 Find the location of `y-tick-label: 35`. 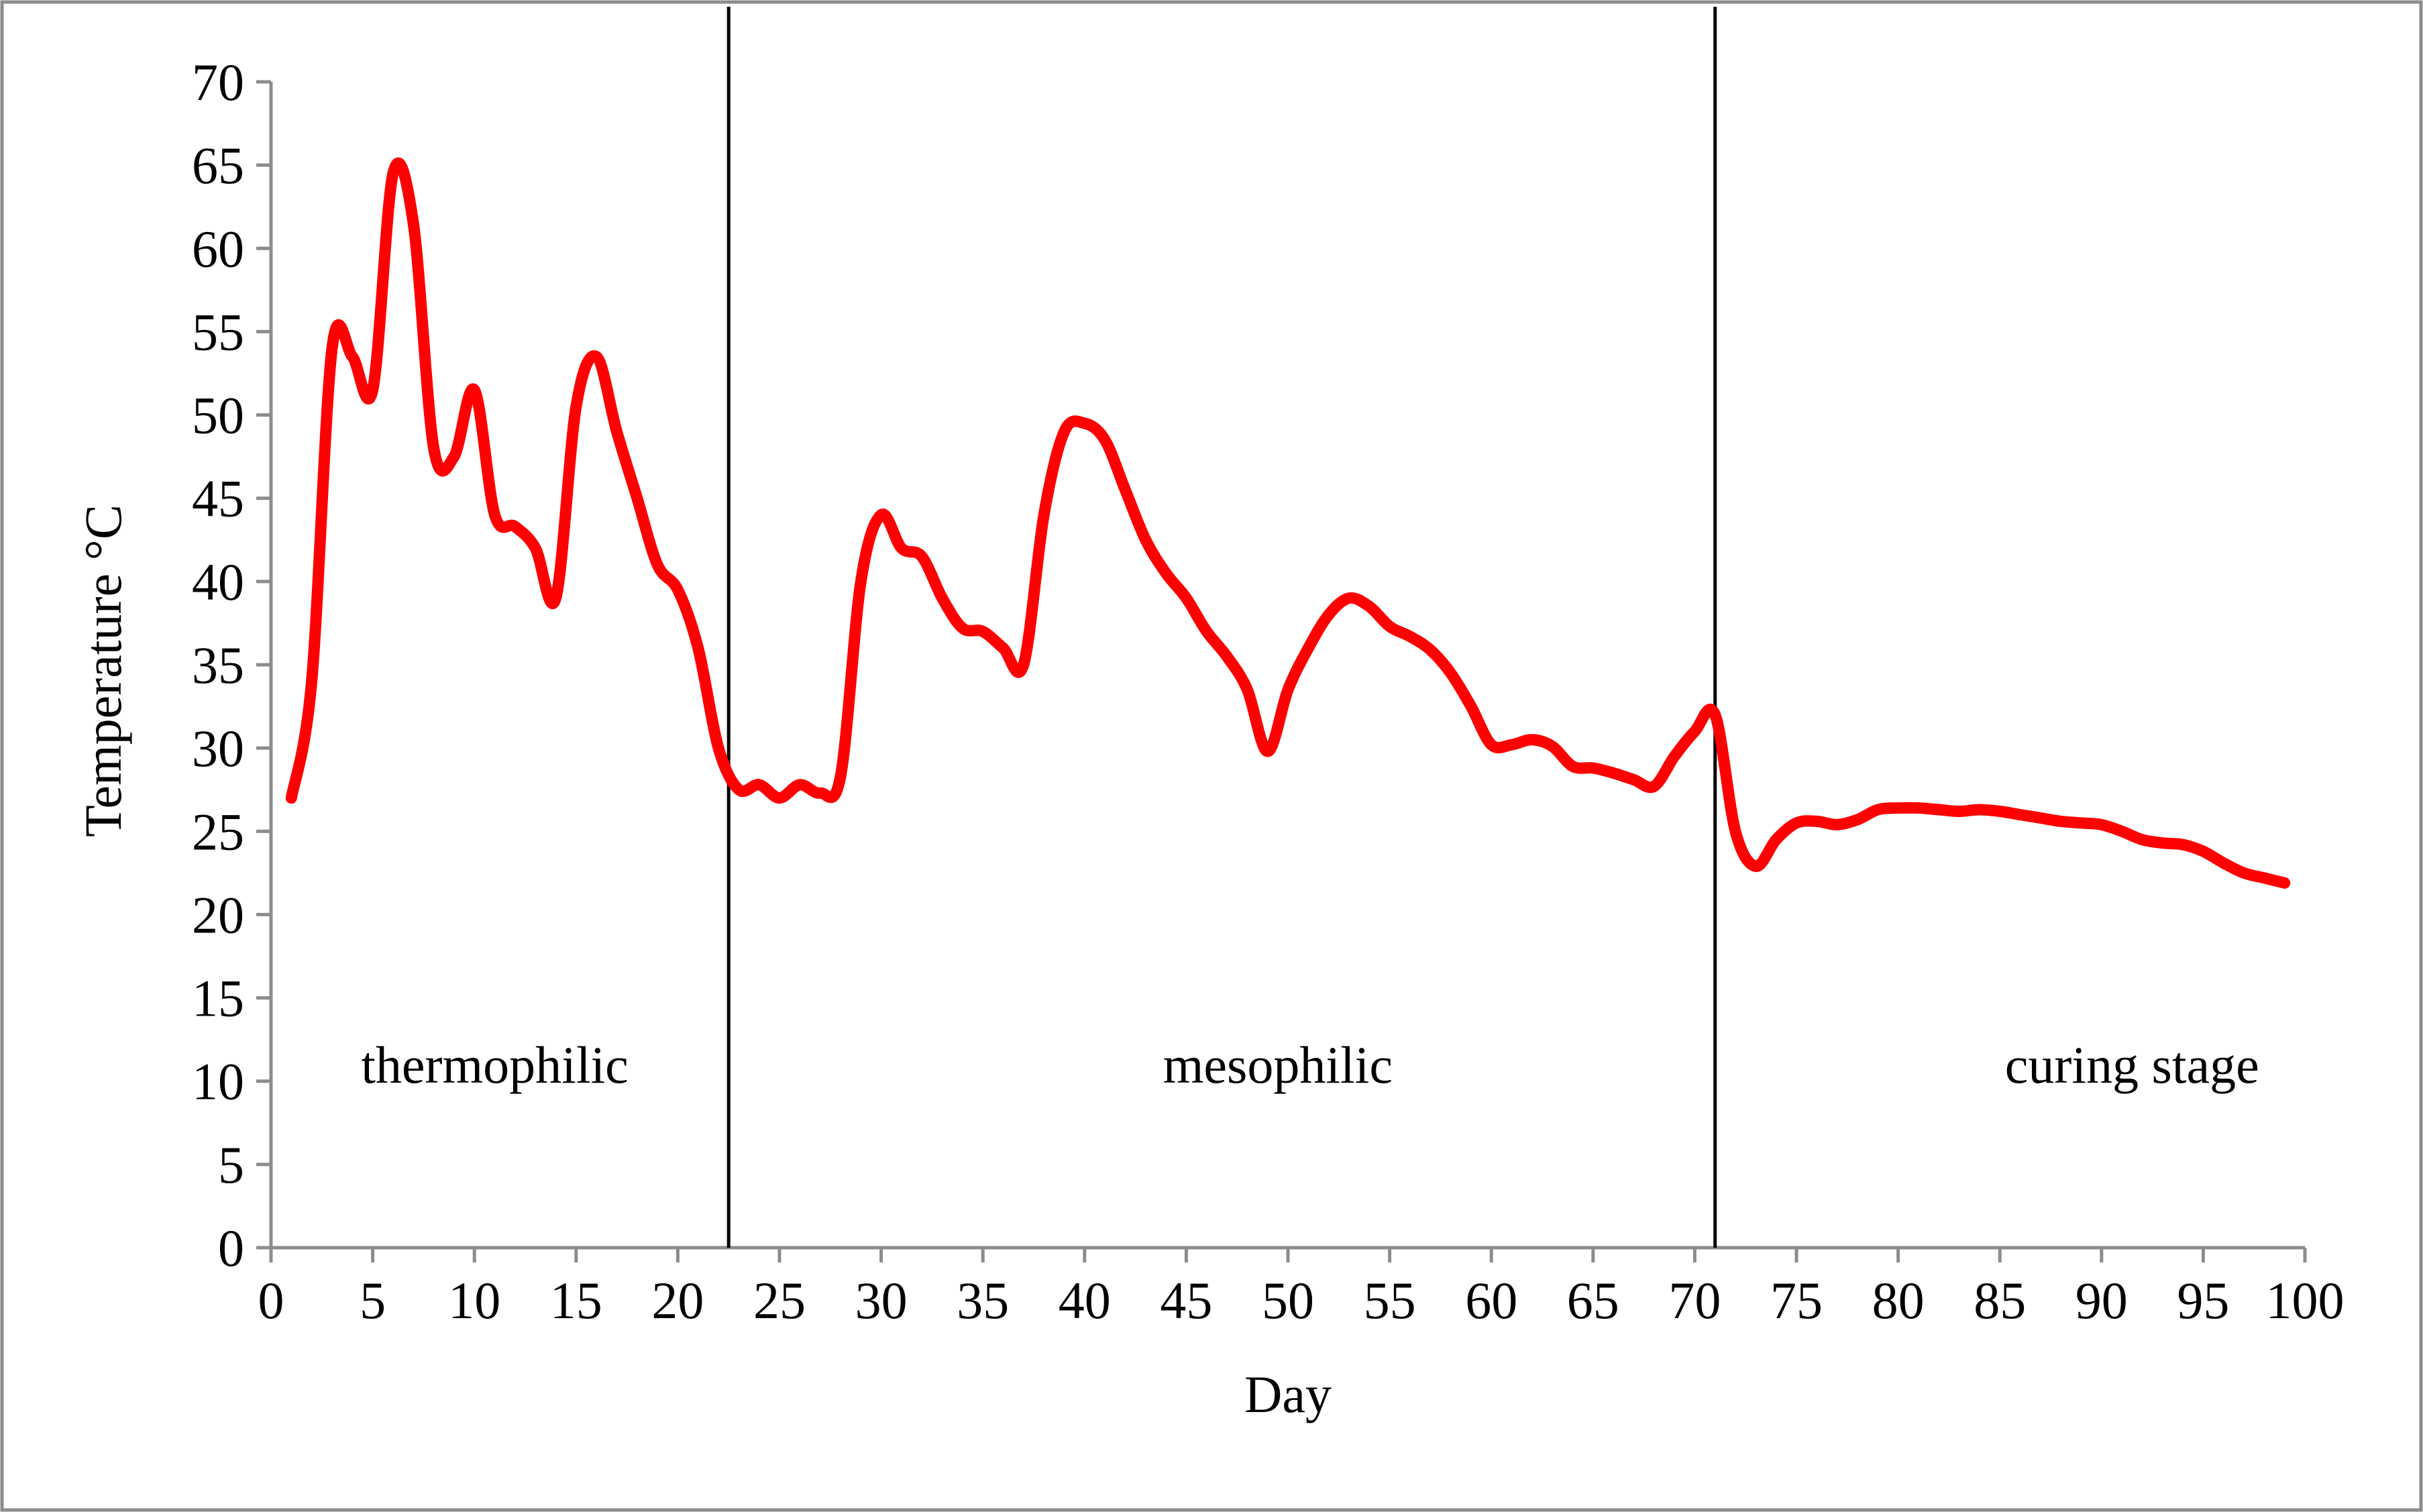

y-tick-label: 35 is located at coordinates (218, 665).